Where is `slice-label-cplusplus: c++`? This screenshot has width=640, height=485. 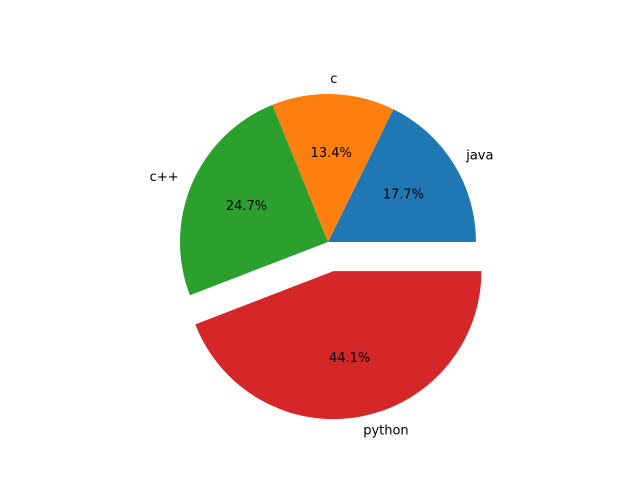 slice-label-cplusplus: c++ is located at coordinates (164, 177).